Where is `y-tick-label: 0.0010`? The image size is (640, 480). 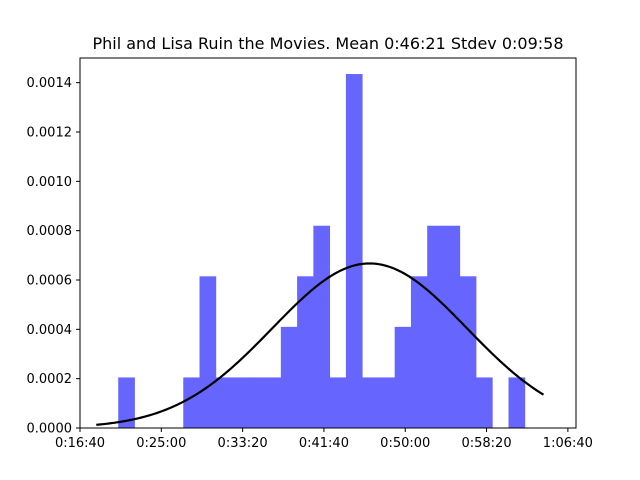 y-tick-label: 0.0010 is located at coordinates (50, 182).